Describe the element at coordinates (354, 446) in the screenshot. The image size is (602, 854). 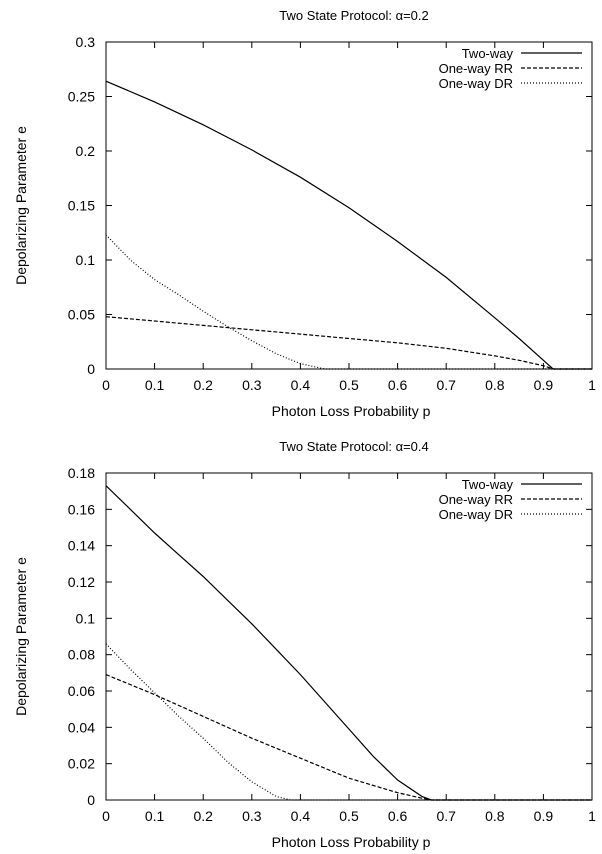
I see `chart-title: Two State Protocol: α=0.4` at that location.